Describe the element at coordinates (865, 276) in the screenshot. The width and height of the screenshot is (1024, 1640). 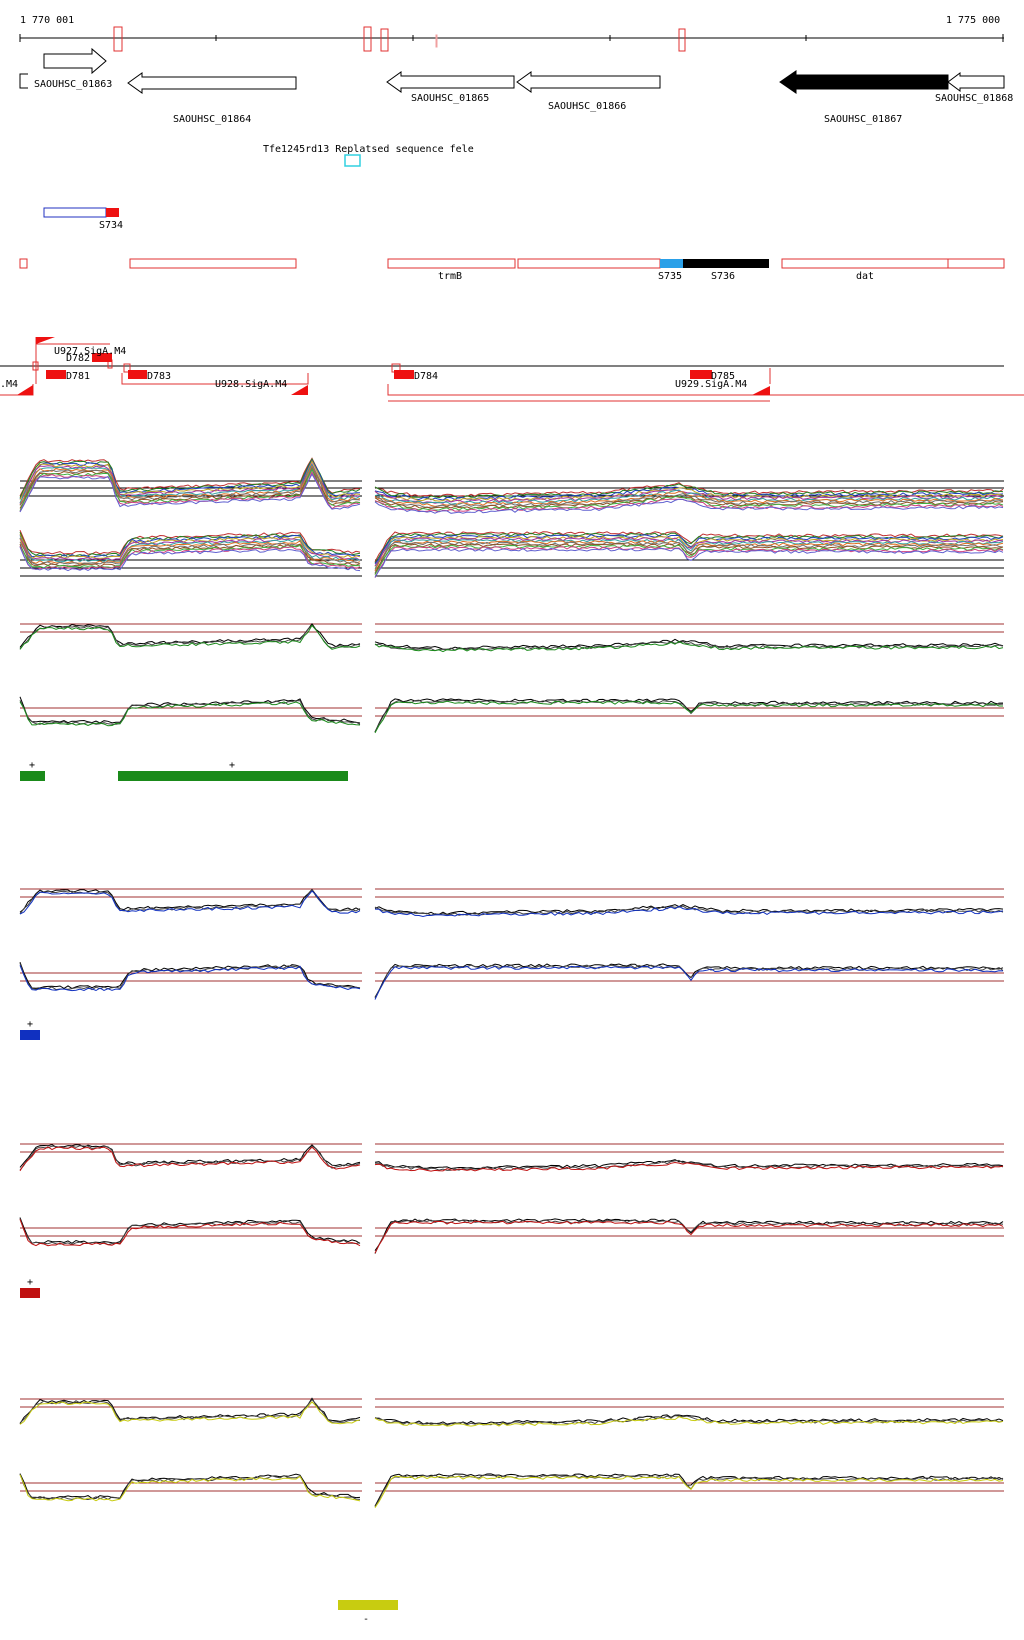
I see `segment-label-dat: dat` at that location.